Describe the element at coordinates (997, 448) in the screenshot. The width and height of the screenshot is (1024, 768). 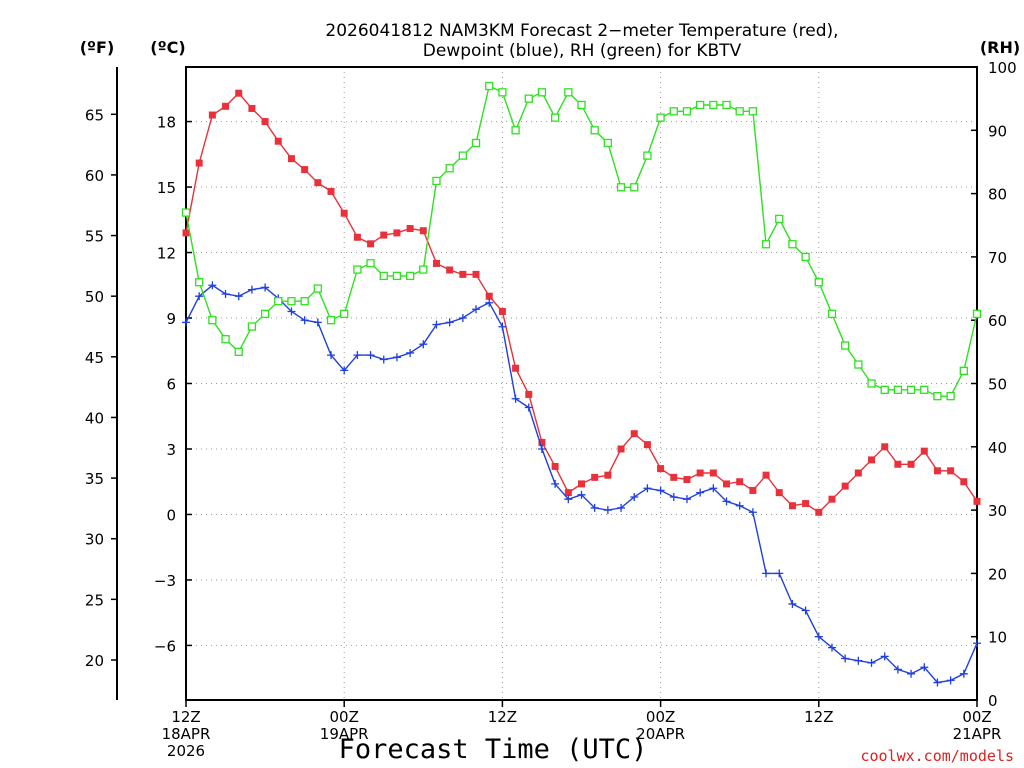
I see `rh-tick-label-4: 40` at that location.